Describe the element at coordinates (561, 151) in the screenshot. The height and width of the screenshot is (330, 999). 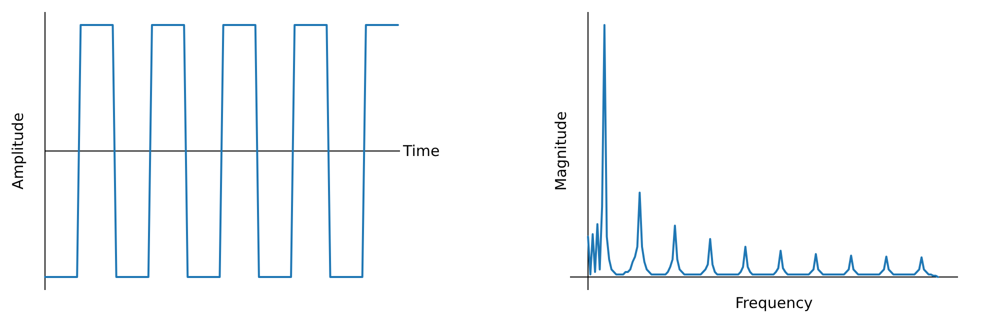
I see `y-axis-title: Magnitude` at that location.